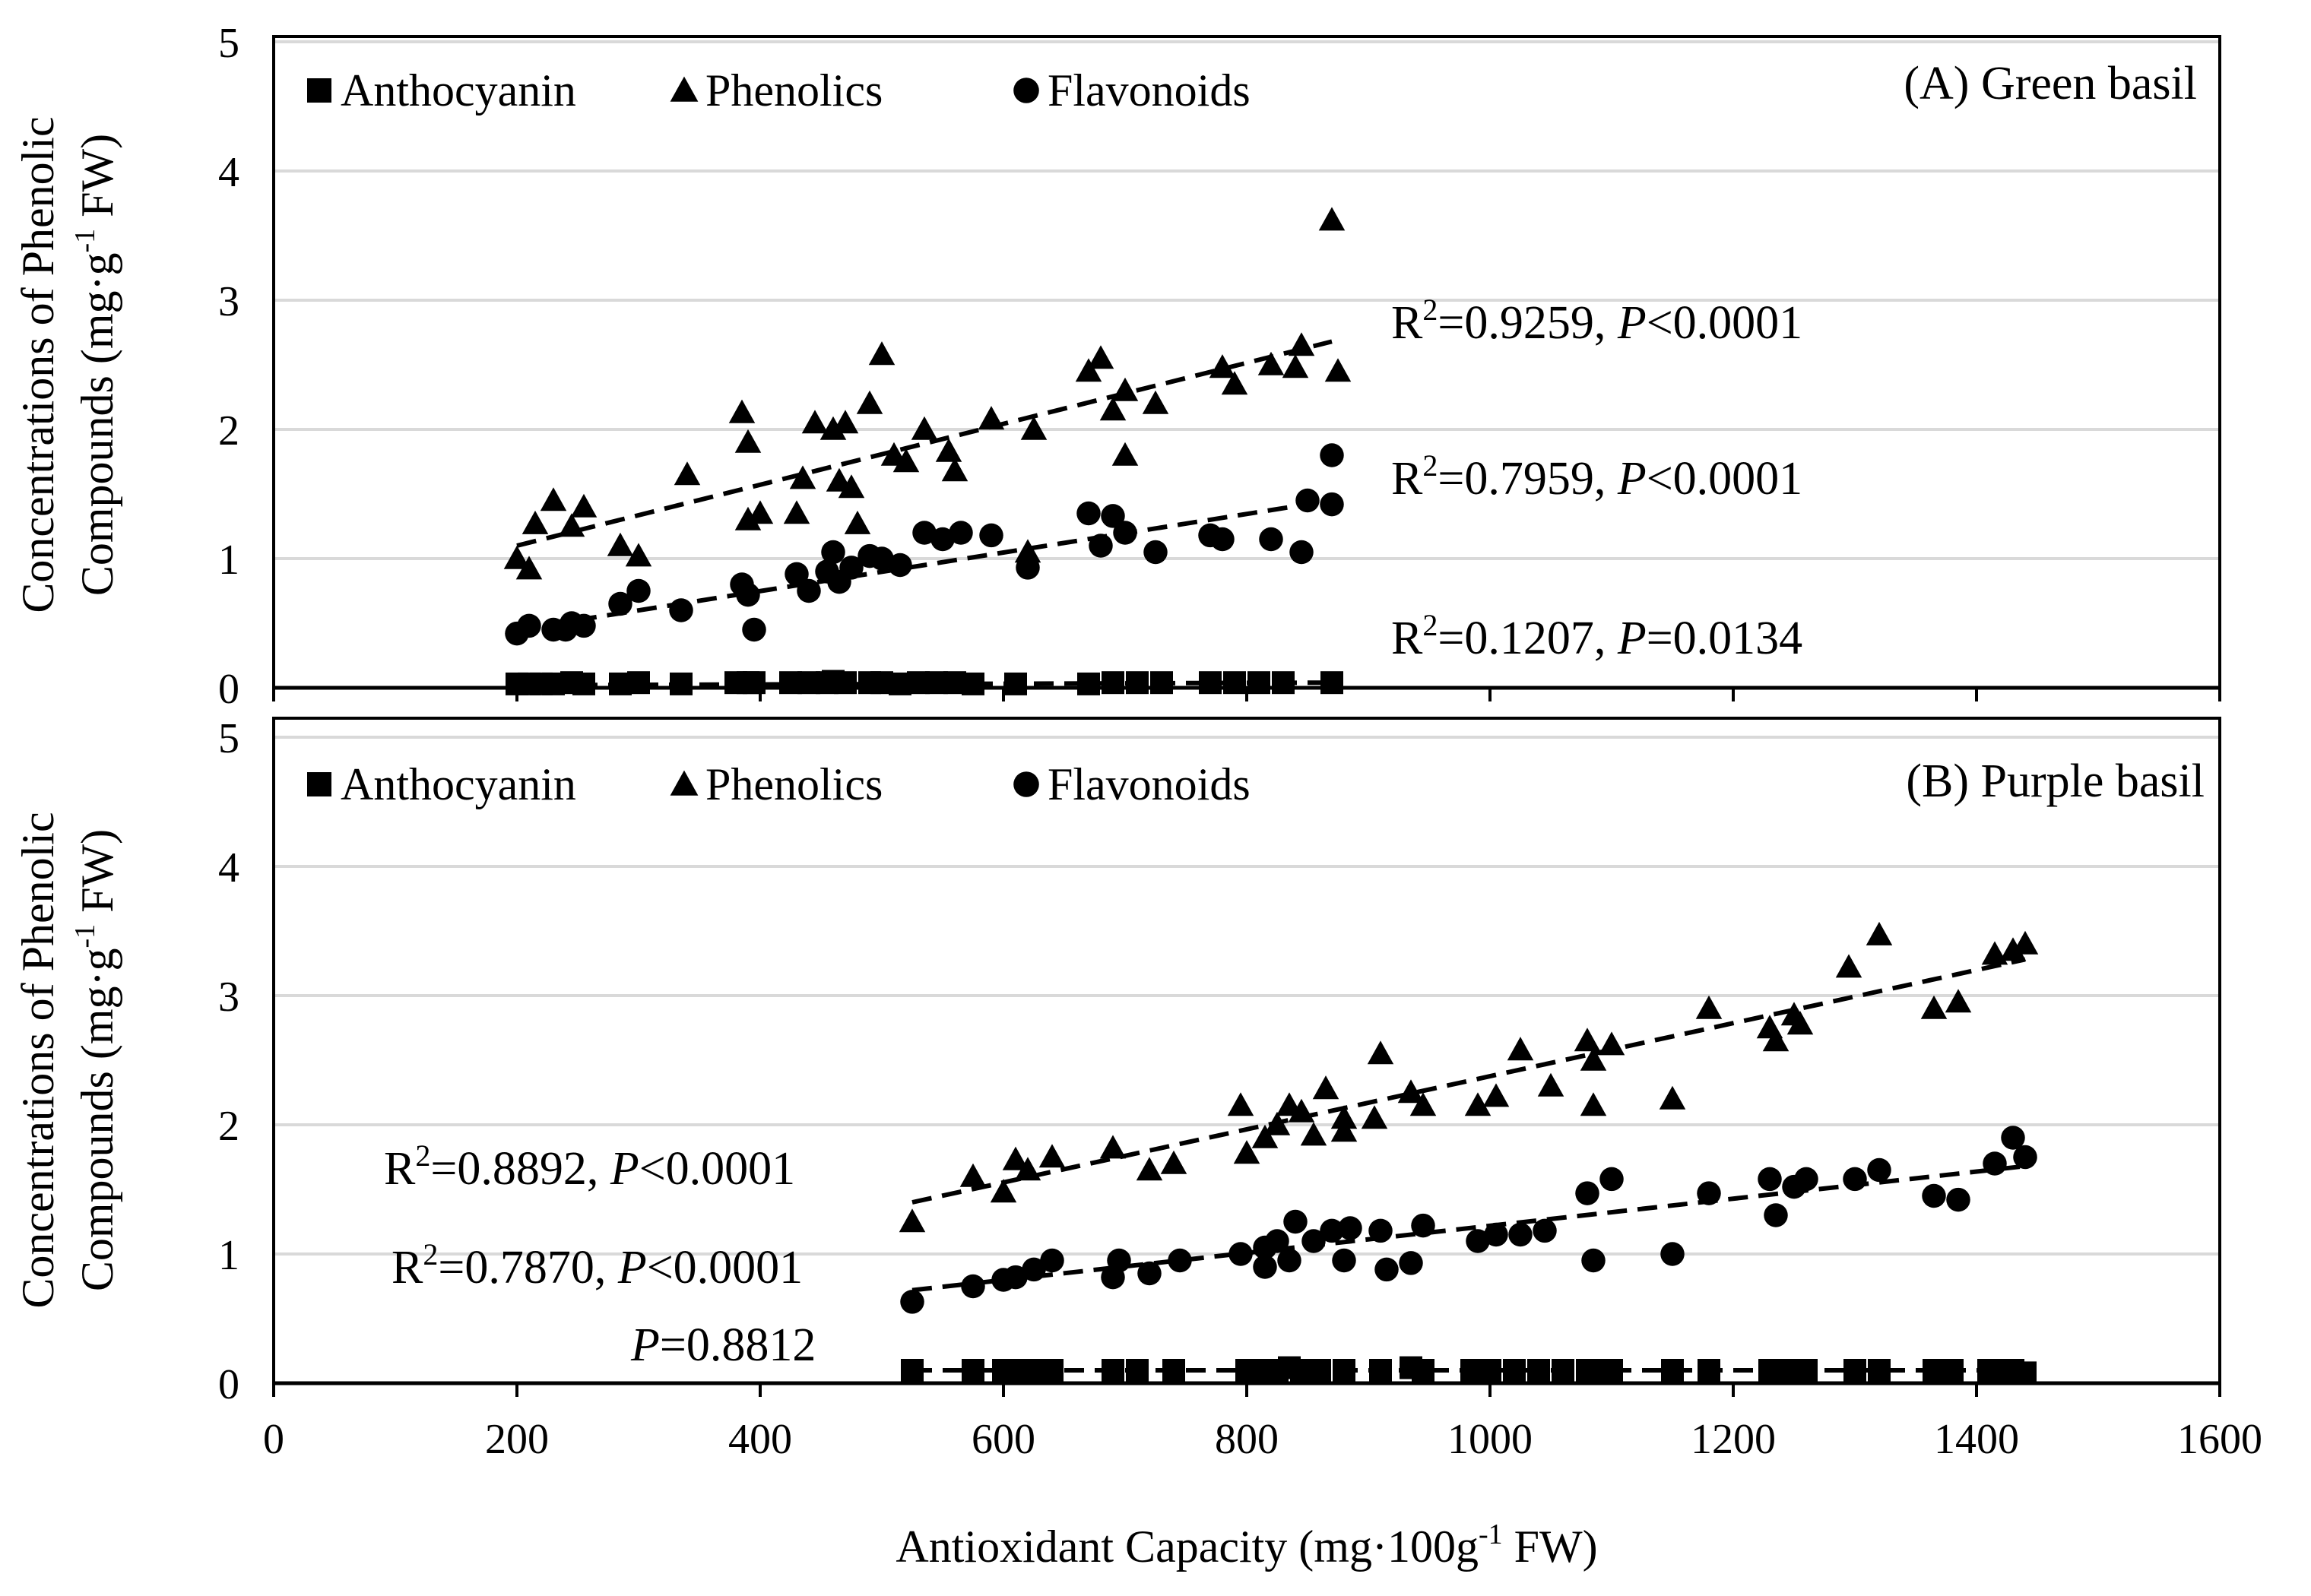 The height and width of the screenshot is (1596, 2311). Describe the element at coordinates (229, 997) in the screenshot. I see `y-tick-label: 3` at that location.